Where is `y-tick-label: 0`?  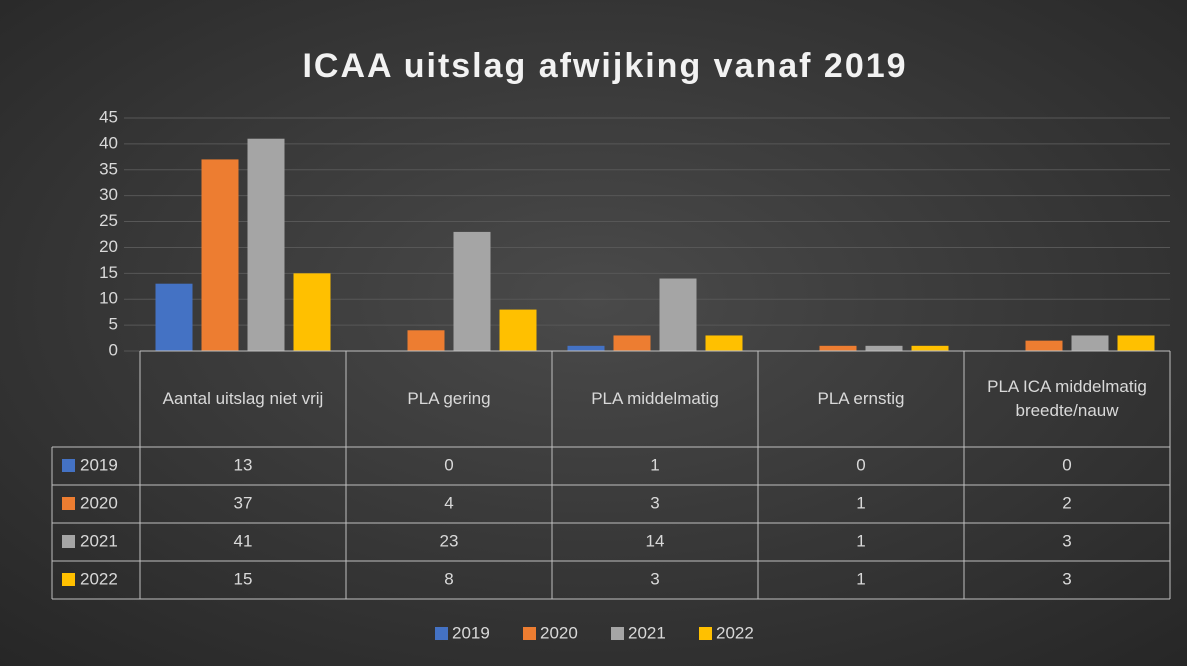
y-tick-label: 0 is located at coordinates (113, 349).